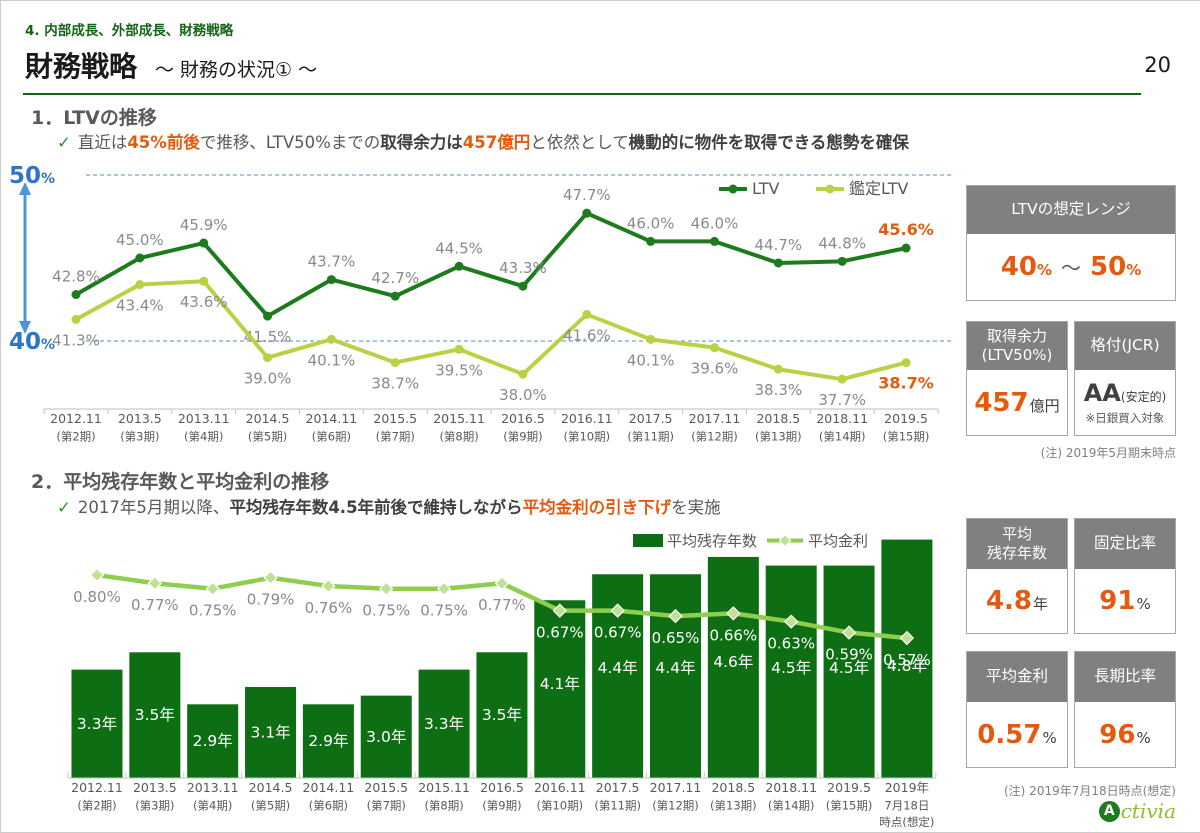 Image resolution: width=1200 pixels, height=833 pixels. I want to click on svg-text: (第6期), so click(331, 437).